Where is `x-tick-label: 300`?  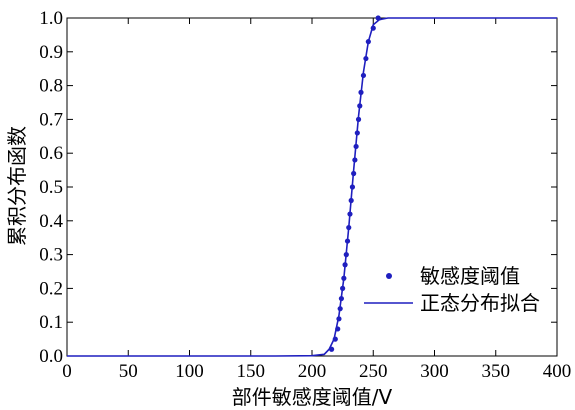
x-tick-label: 300 is located at coordinates (434, 371).